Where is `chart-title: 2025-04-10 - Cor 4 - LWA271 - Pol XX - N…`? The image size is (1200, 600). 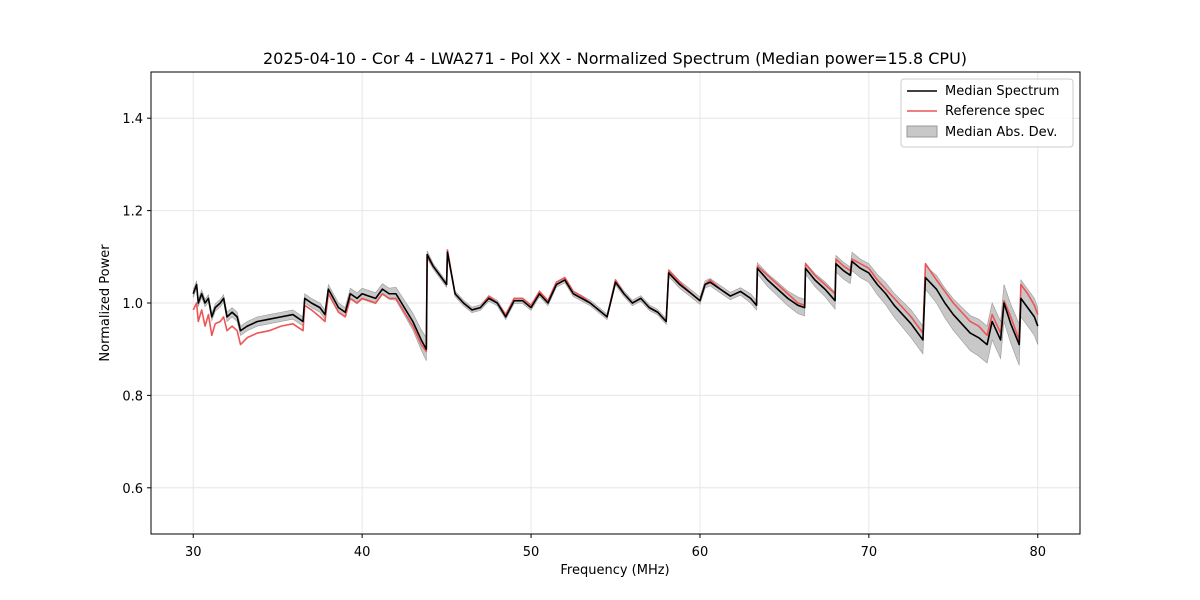
chart-title: 2025-04-10 - Cor 4 - LWA271 - Pol XX - N… is located at coordinates (615, 58).